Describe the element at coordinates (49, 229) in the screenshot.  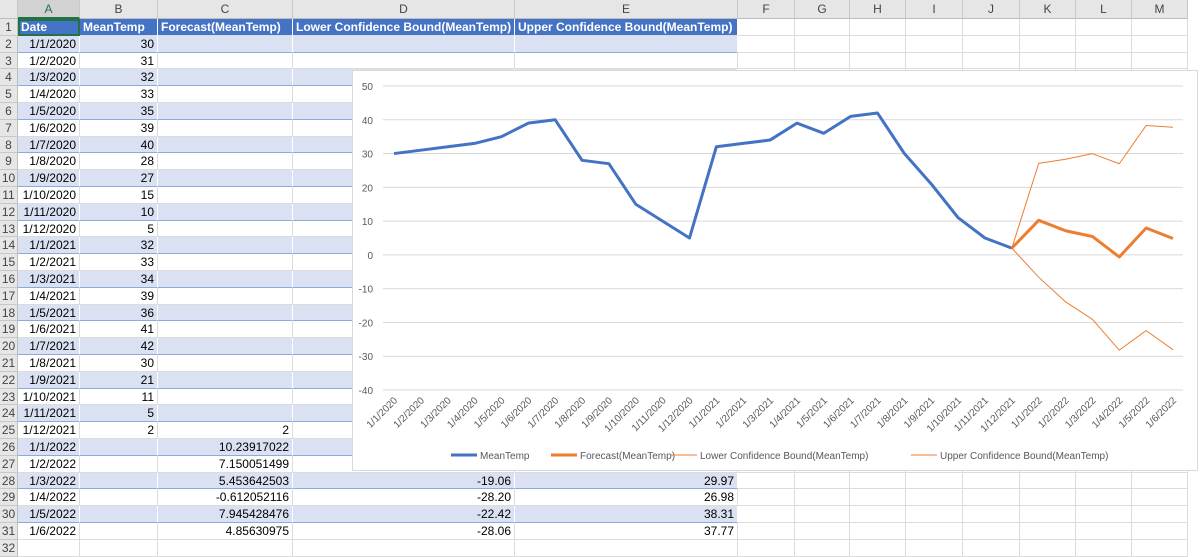
I see `cell: 1/12/2020` at that location.